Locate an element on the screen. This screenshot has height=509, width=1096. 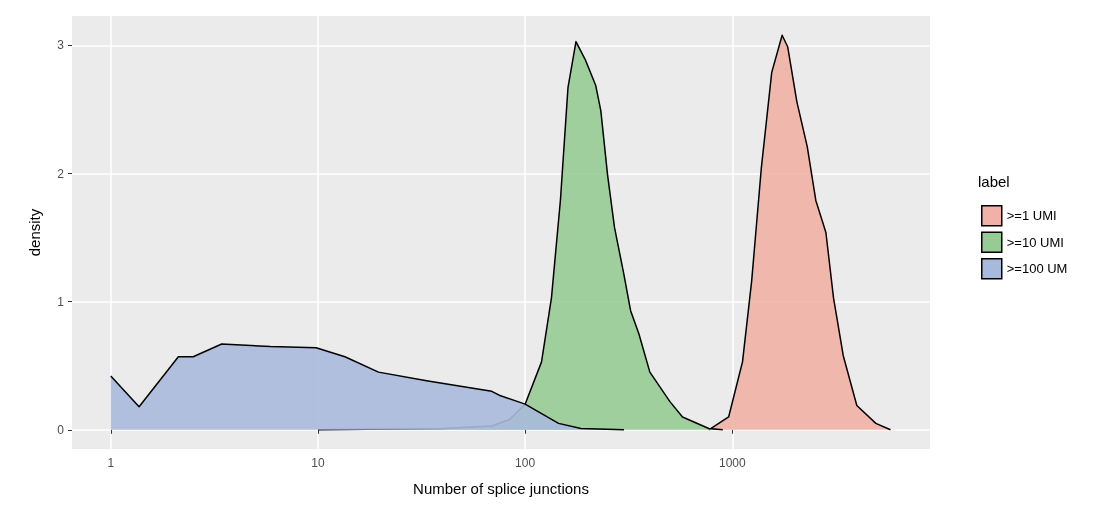
legend-label: >=10 UMI is located at coordinates (1035, 242).